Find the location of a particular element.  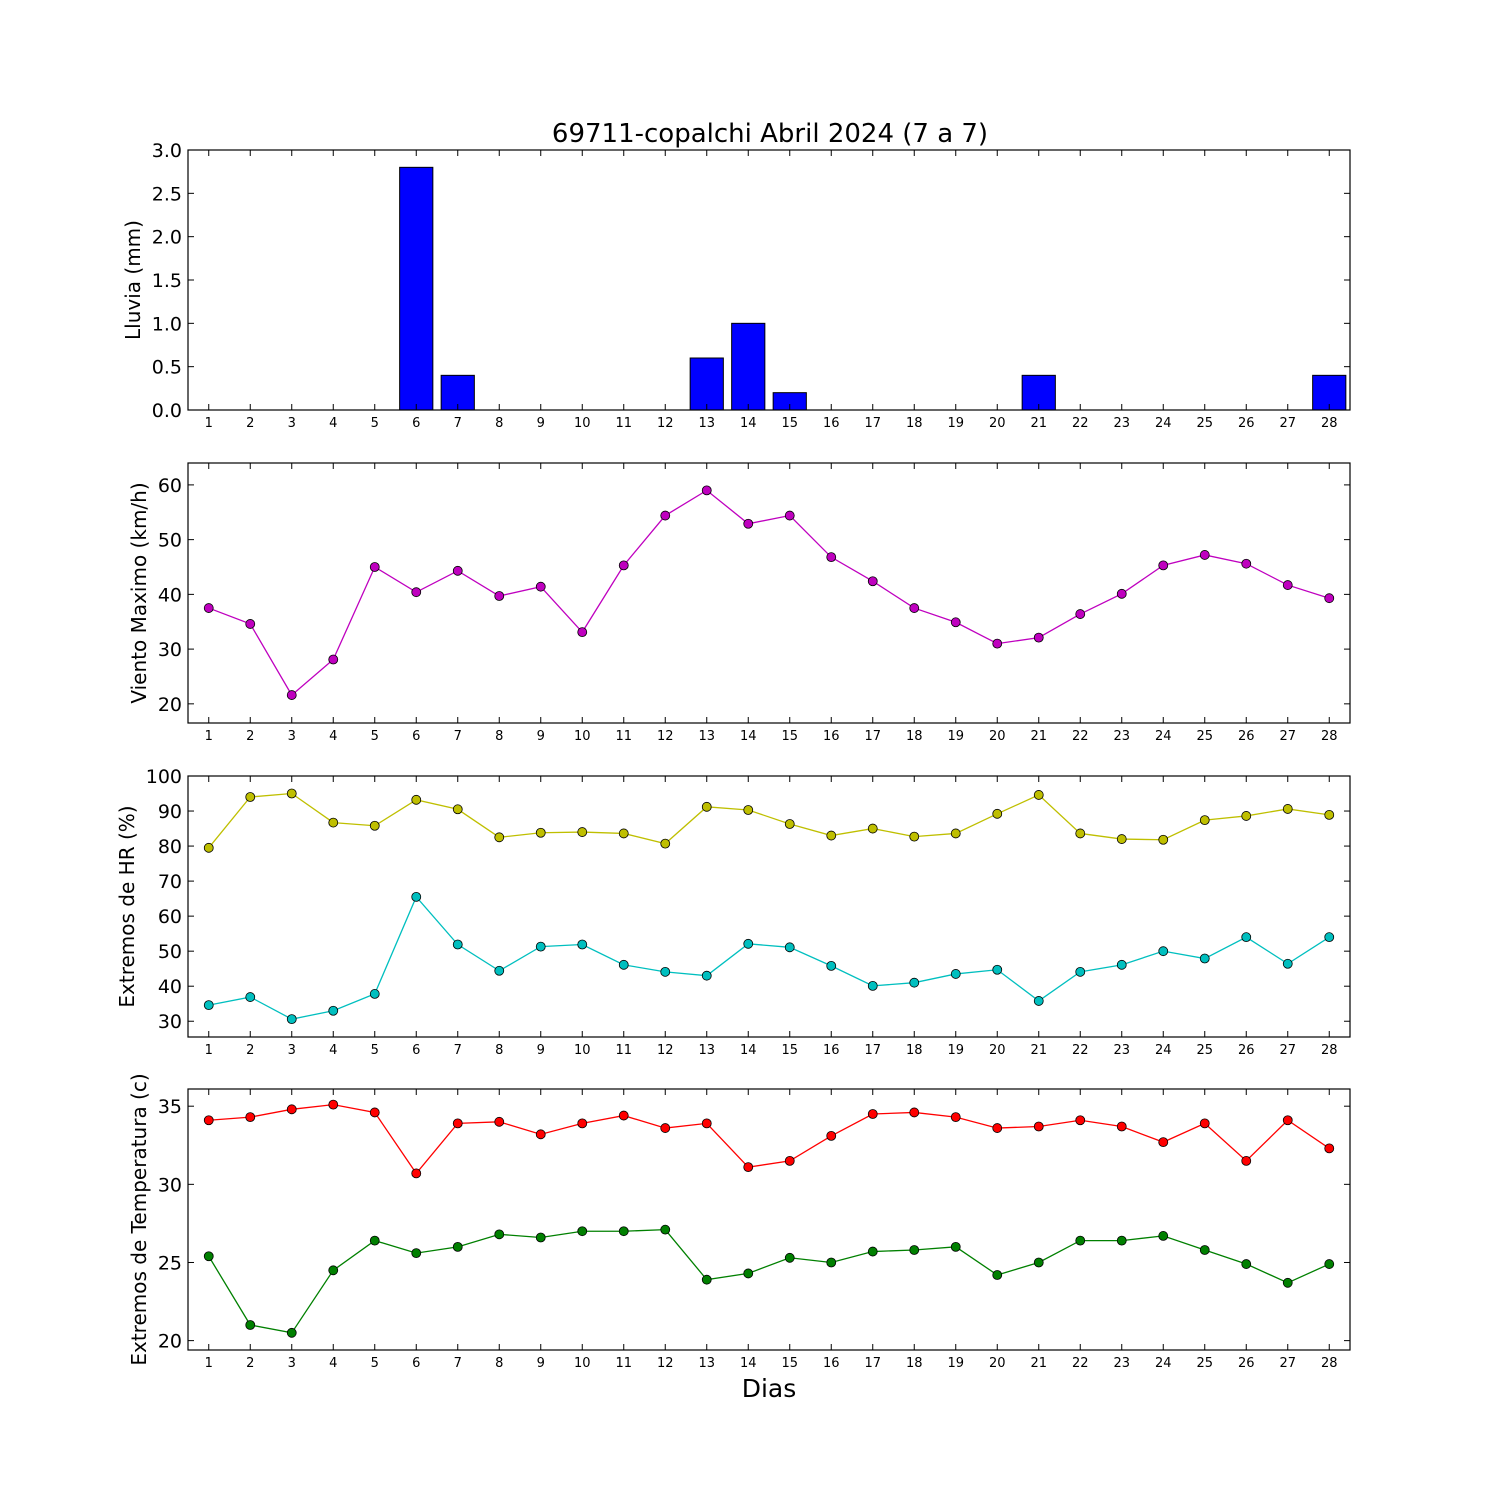

y-axis-label-2: Viento Maximo (km/h) is located at coordinates (139, 592).